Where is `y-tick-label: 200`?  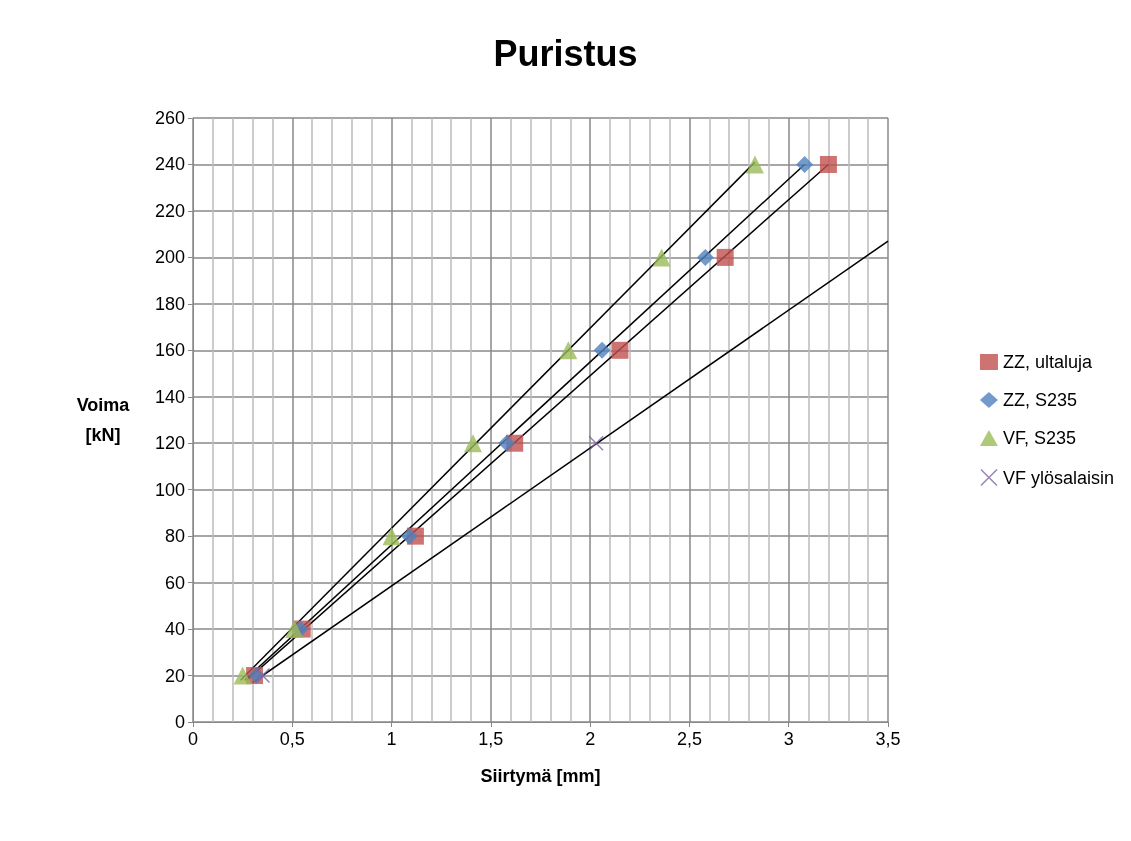 y-tick-label: 200 is located at coordinates (169, 257).